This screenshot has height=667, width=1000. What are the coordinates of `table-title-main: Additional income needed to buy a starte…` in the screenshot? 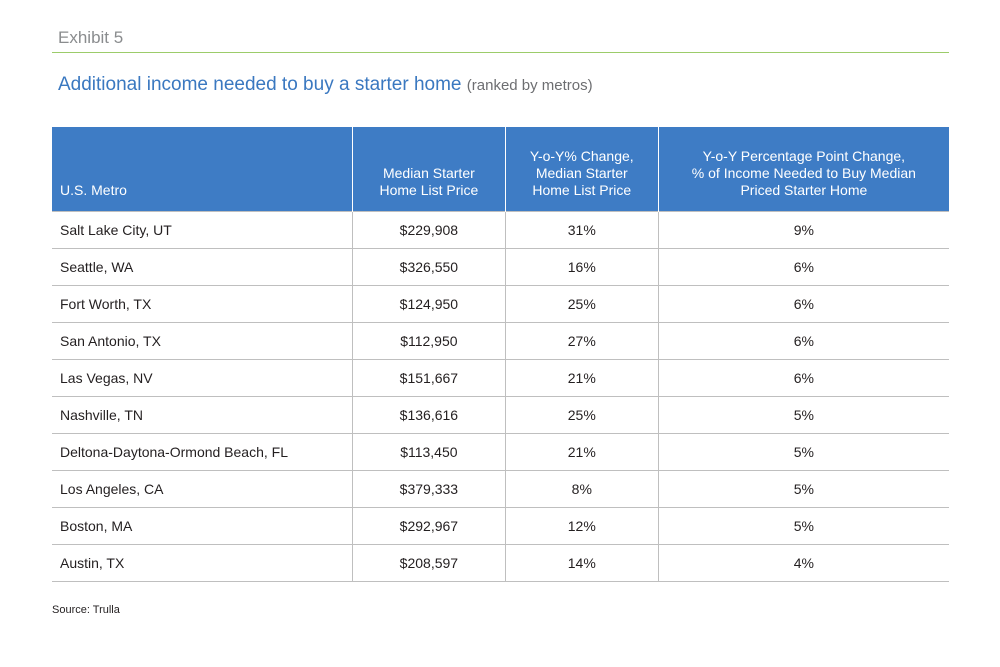 It's located at (260, 84).